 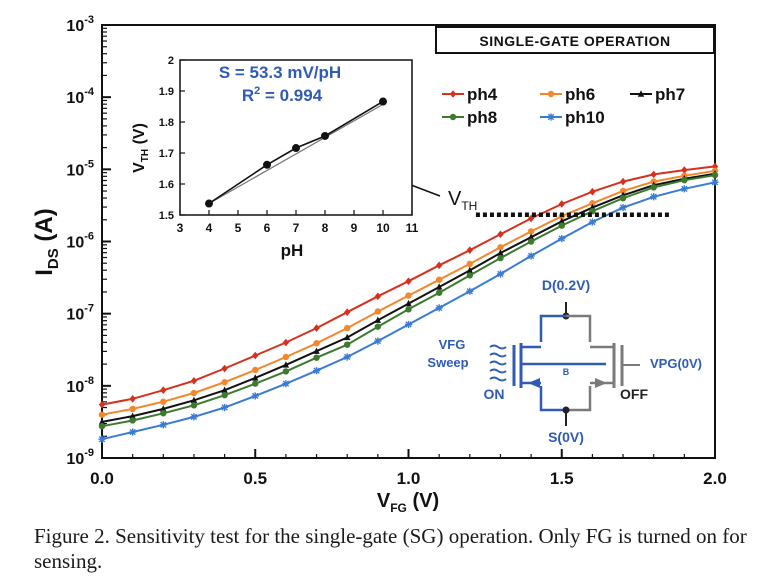 I want to click on y-tick-label: 10⁻⁴, so click(x=80, y=96).